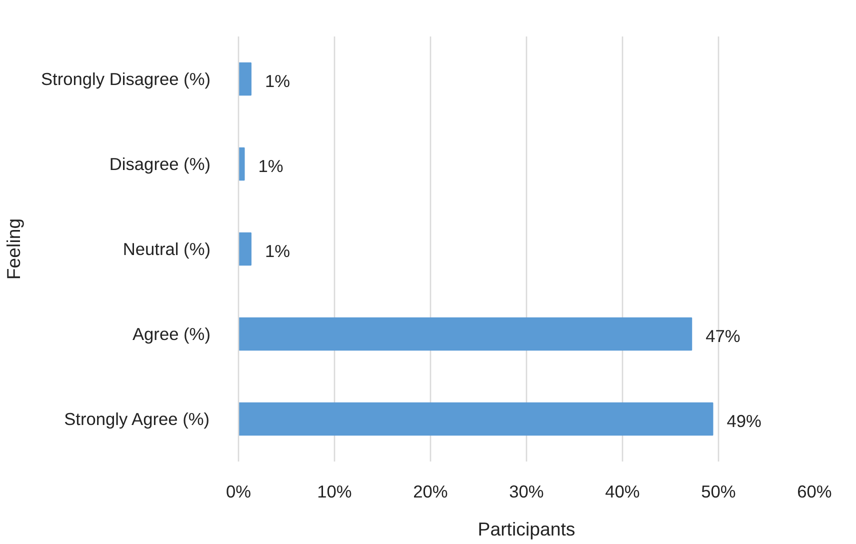 The height and width of the screenshot is (544, 856). I want to click on x-tick-label: 10%, so click(334, 492).